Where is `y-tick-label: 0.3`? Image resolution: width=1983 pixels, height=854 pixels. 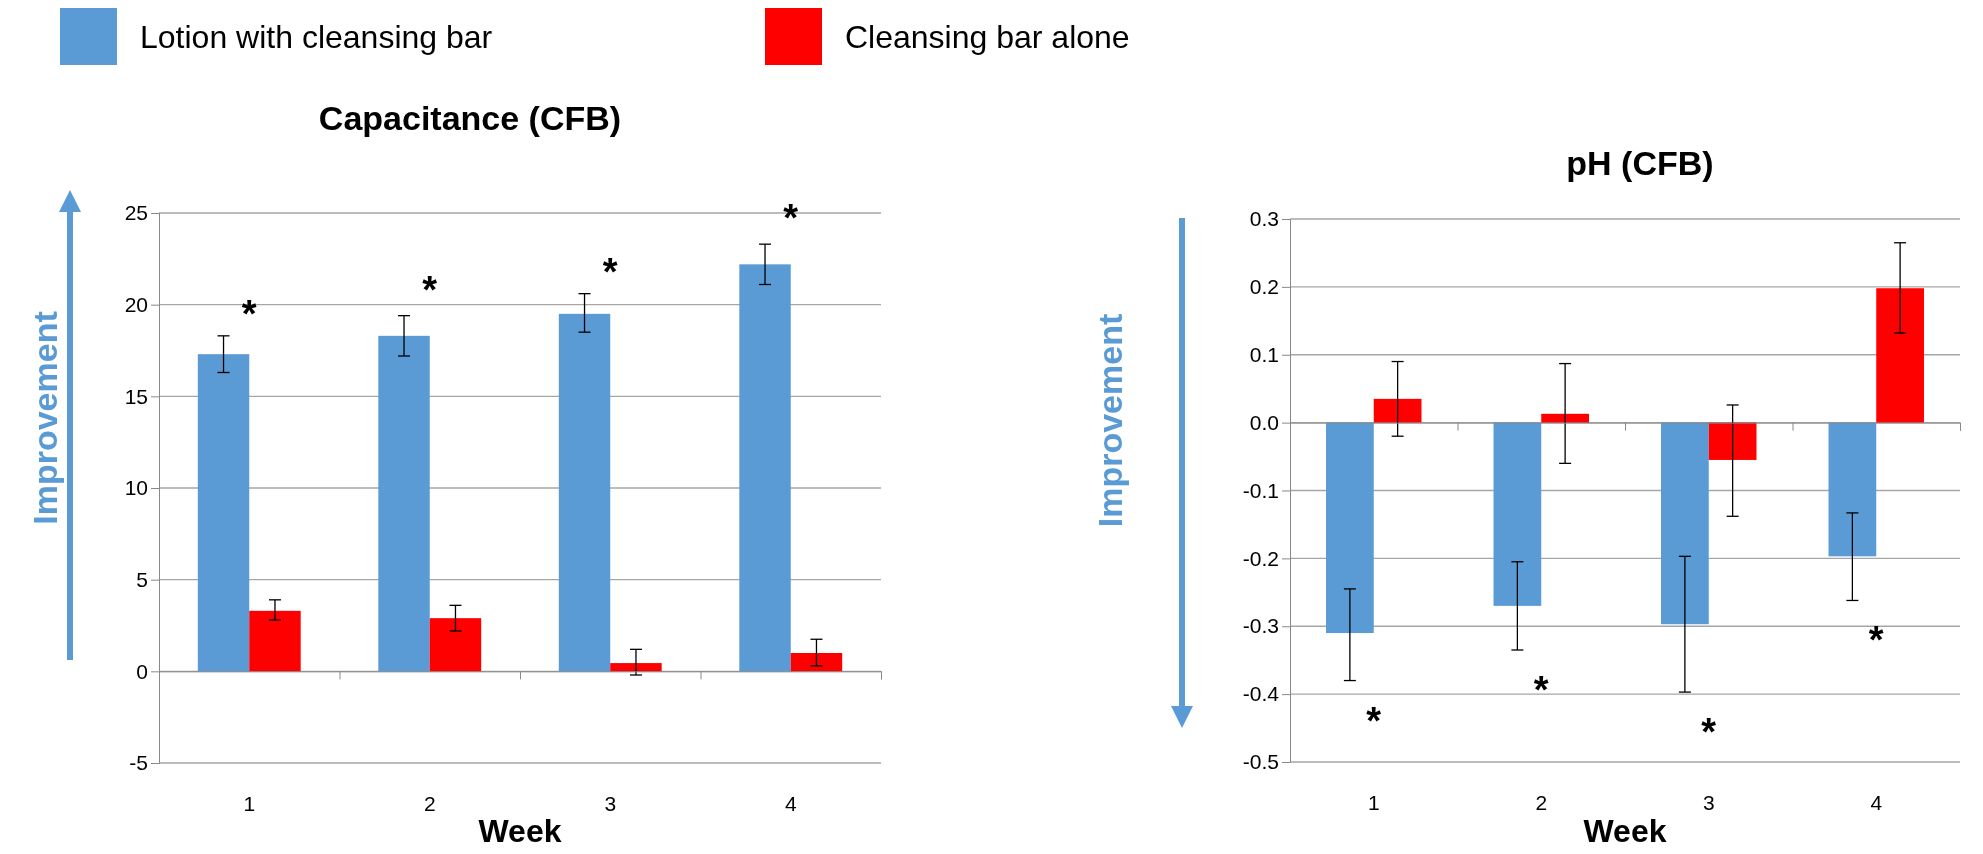 y-tick-label: 0.3 is located at coordinates (1264, 219).